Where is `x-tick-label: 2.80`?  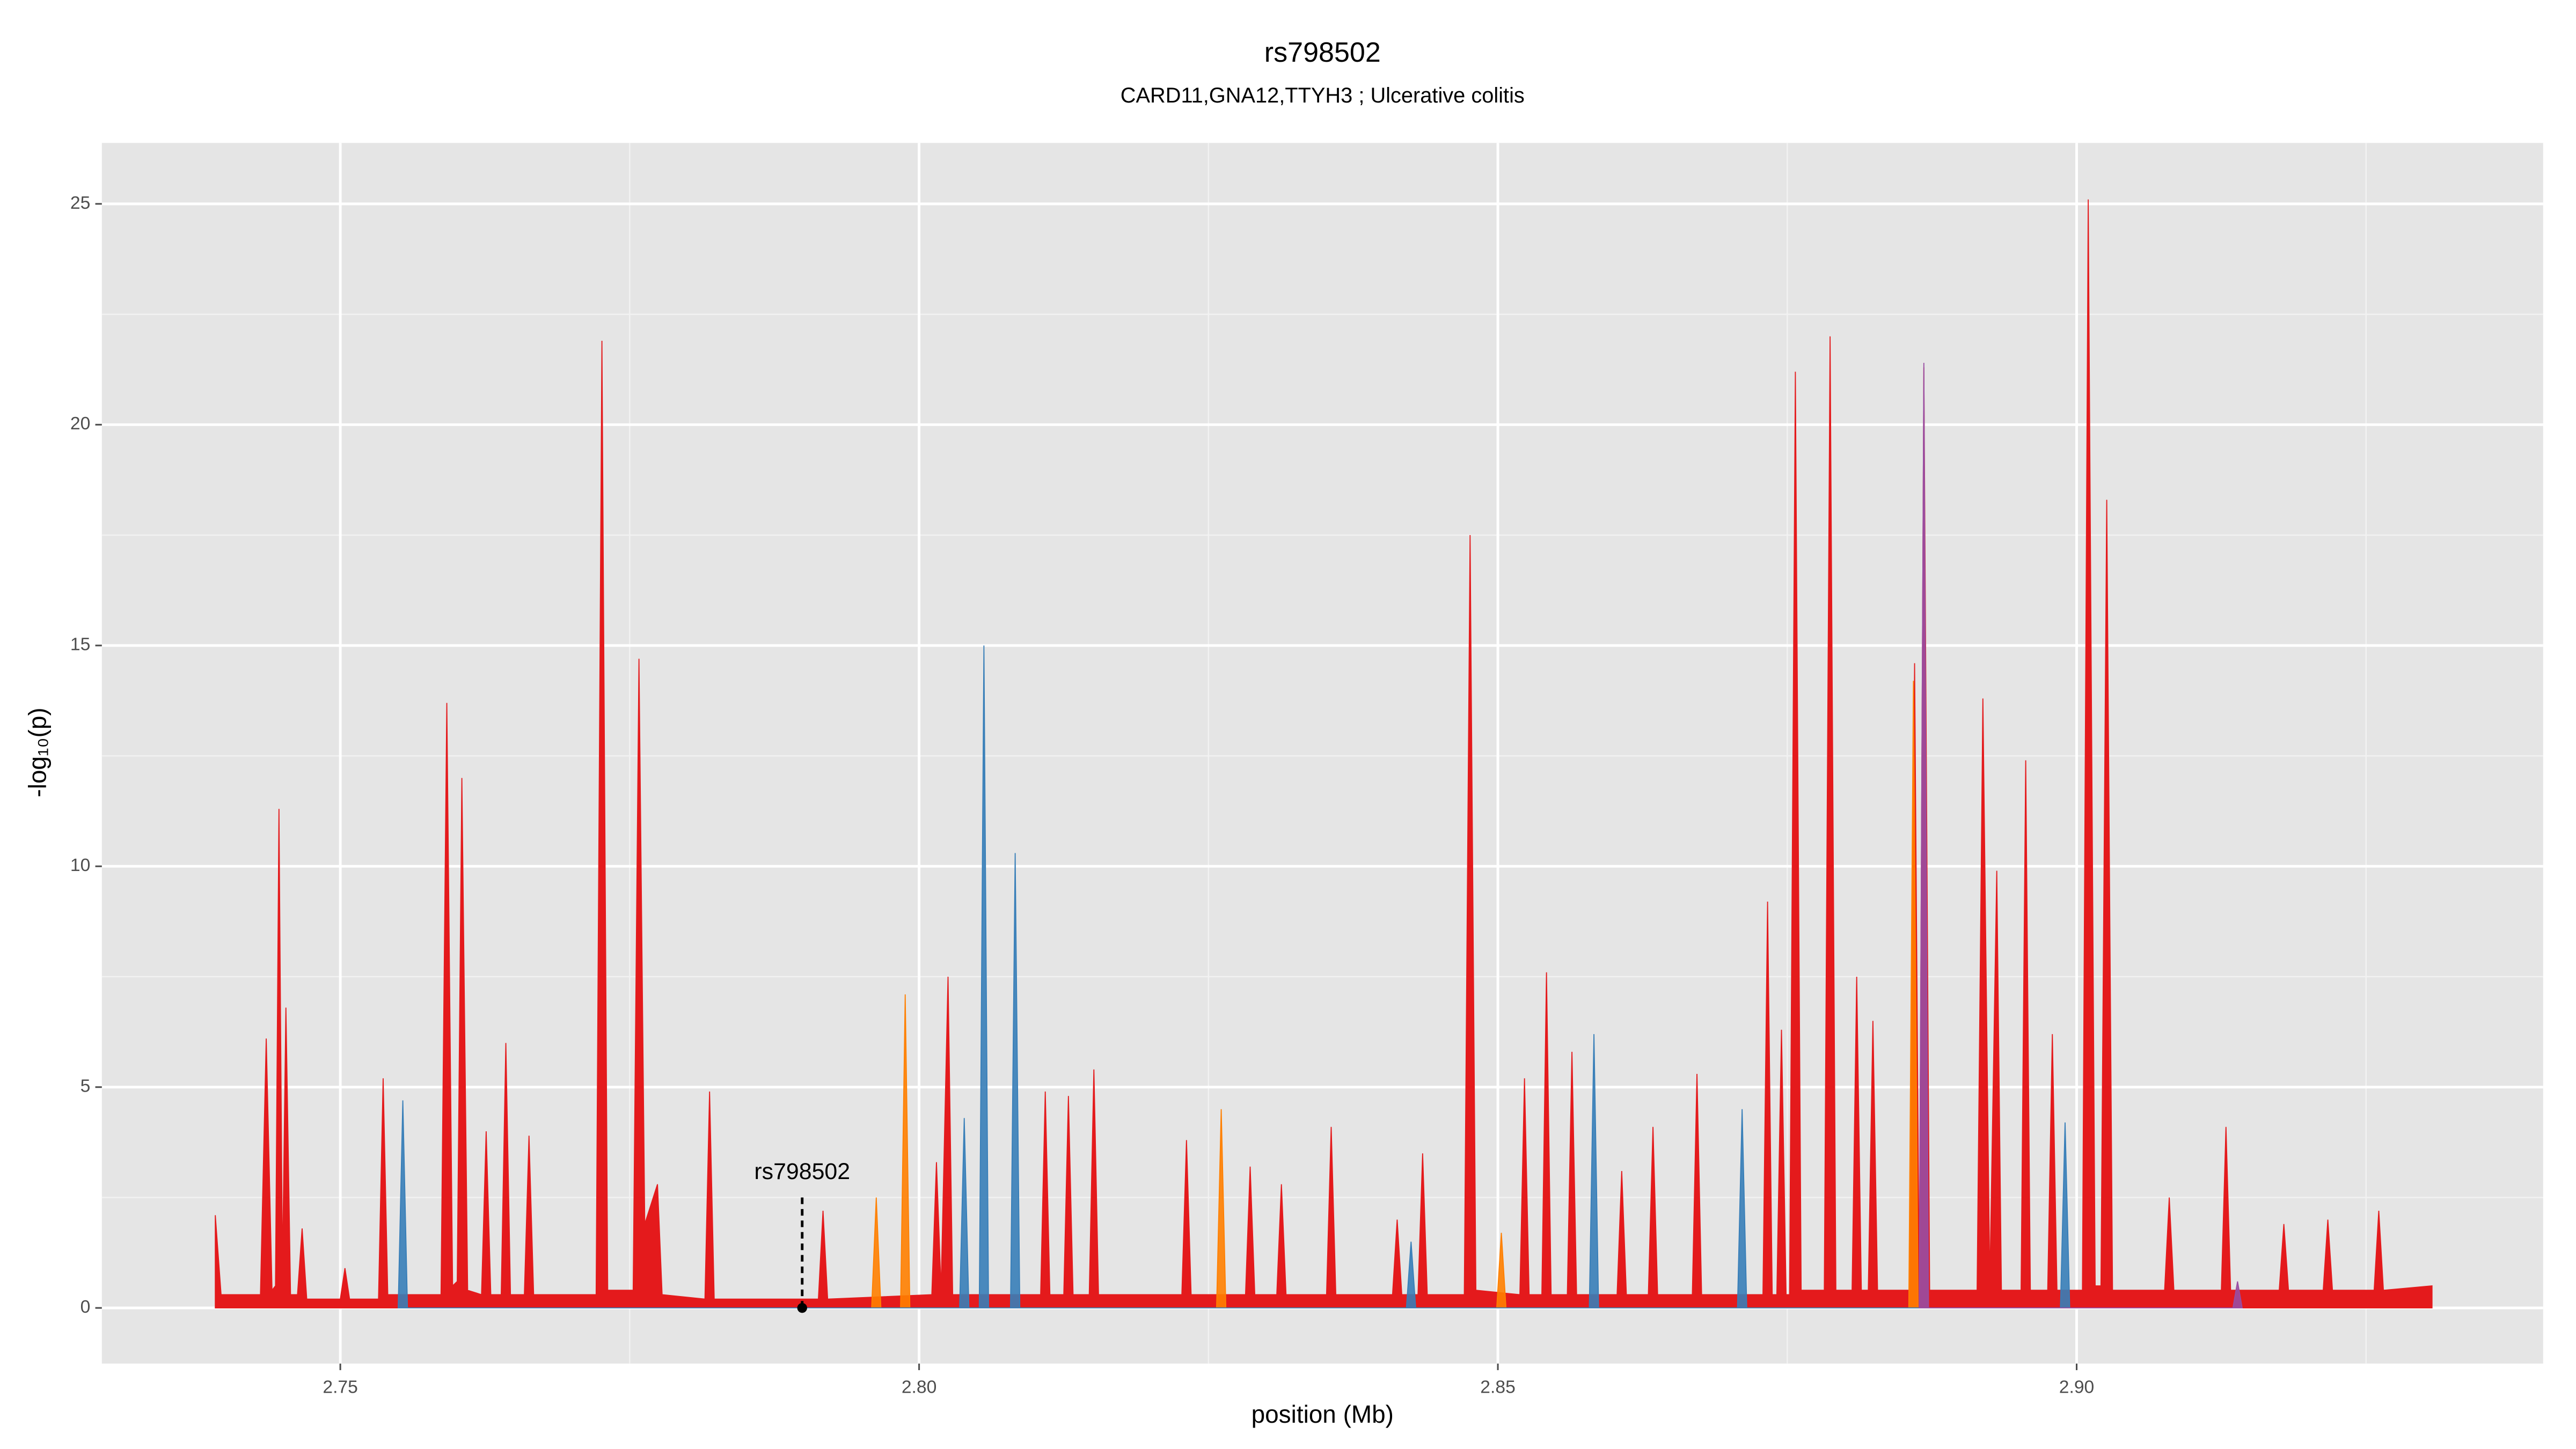 x-tick-label: 2.80 is located at coordinates (919, 1387).